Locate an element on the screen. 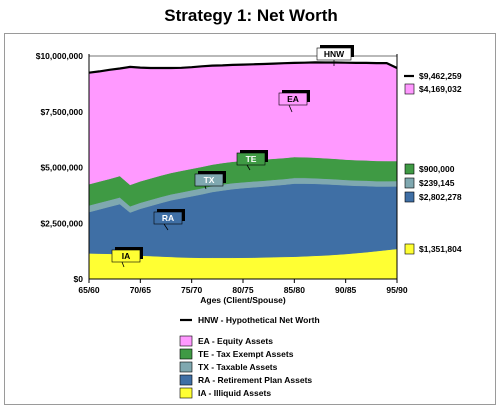 Image resolution: width=502 pixels, height=410 pixels. callout-ea-pointer is located at coordinates (290, 108).